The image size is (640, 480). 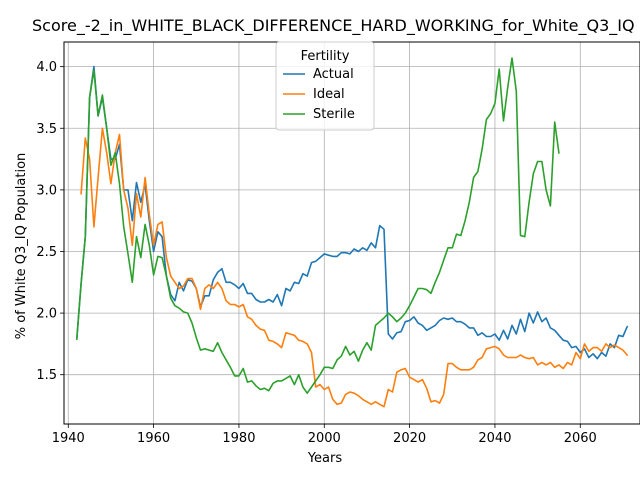 I want to click on x-tick-label: 2000, so click(x=324, y=438).